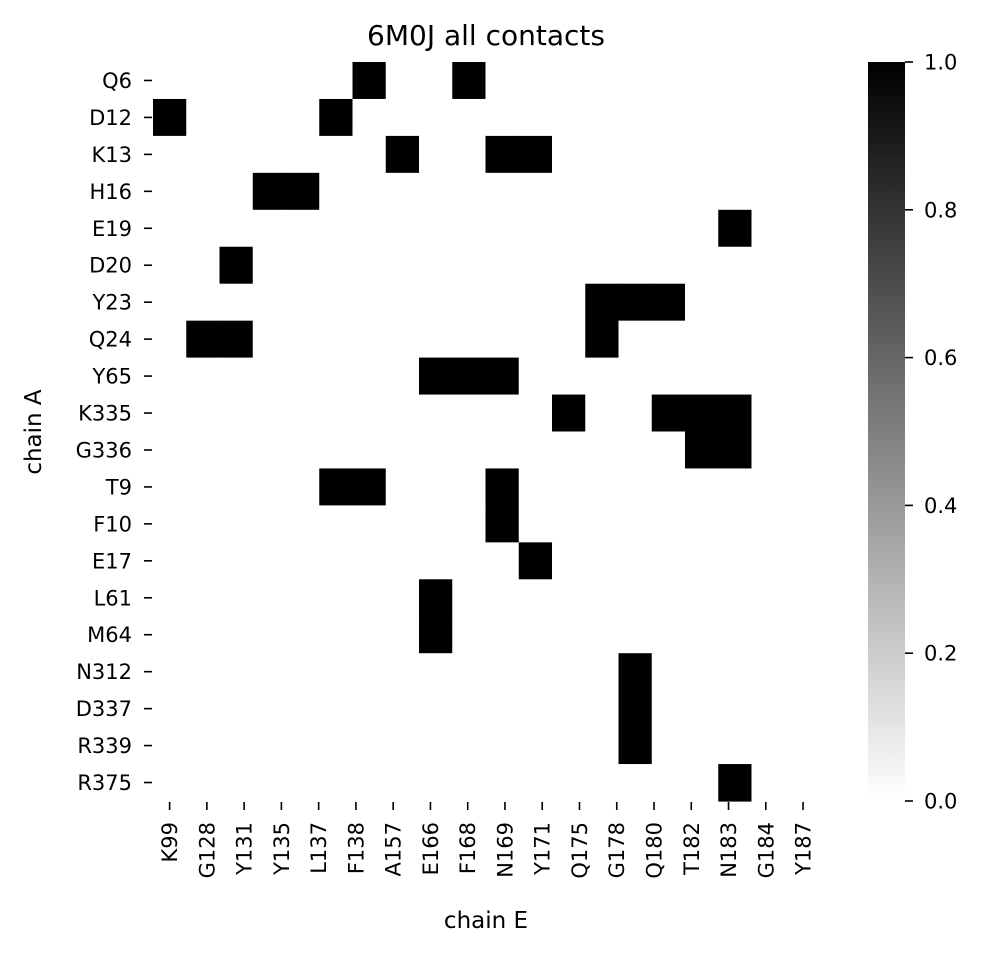 The image size is (988, 955). I want to click on y-tick-label: E17, so click(112, 561).